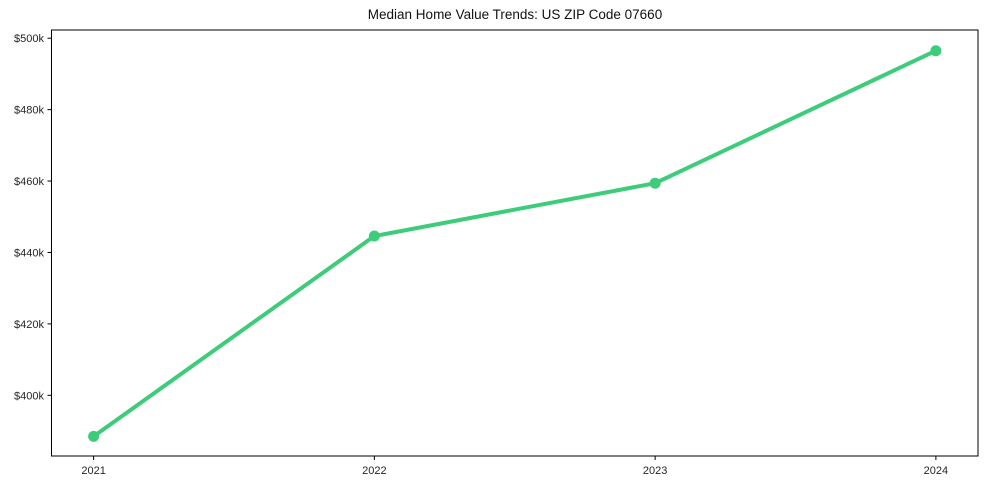 This screenshot has height=490, width=990. I want to click on x-tick-label: 2021, so click(93, 471).